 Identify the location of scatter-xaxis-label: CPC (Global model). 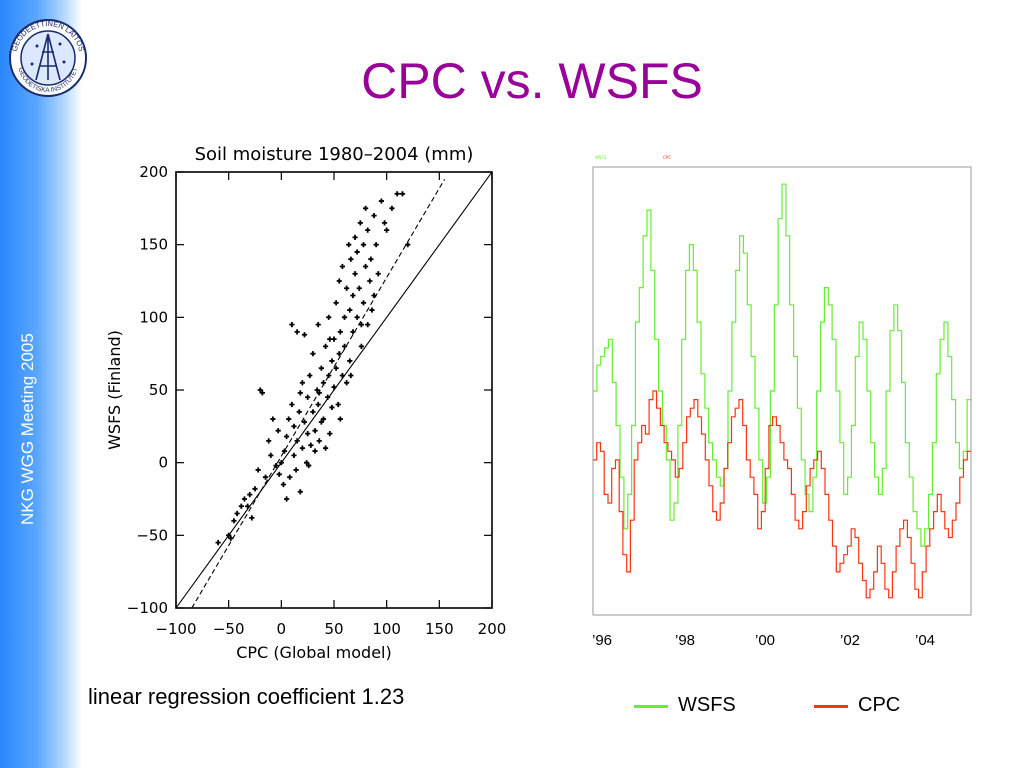
(314, 652).